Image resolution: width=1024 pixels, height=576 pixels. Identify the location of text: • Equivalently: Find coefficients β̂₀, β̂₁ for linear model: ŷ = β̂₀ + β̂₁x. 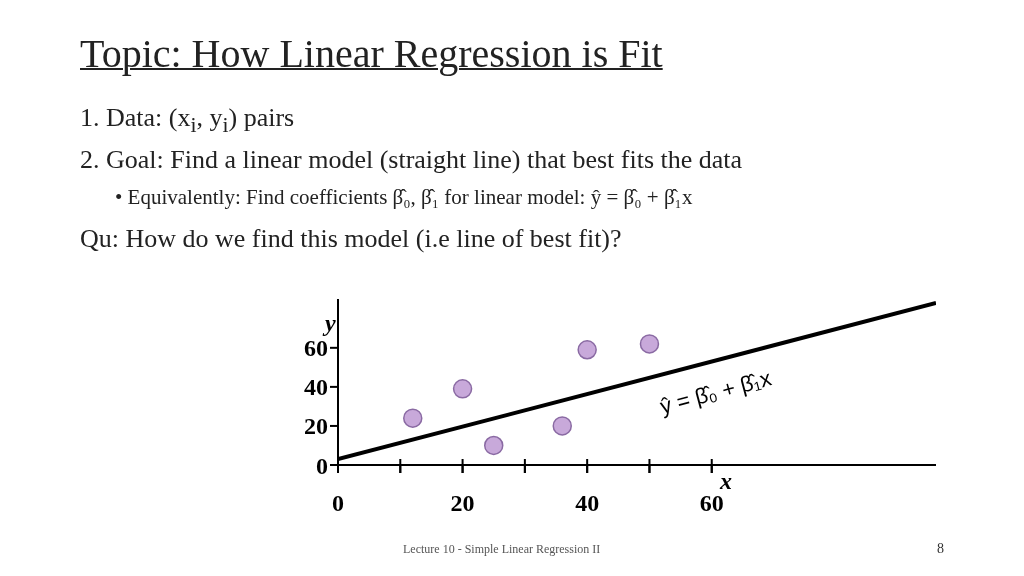
(404, 197).